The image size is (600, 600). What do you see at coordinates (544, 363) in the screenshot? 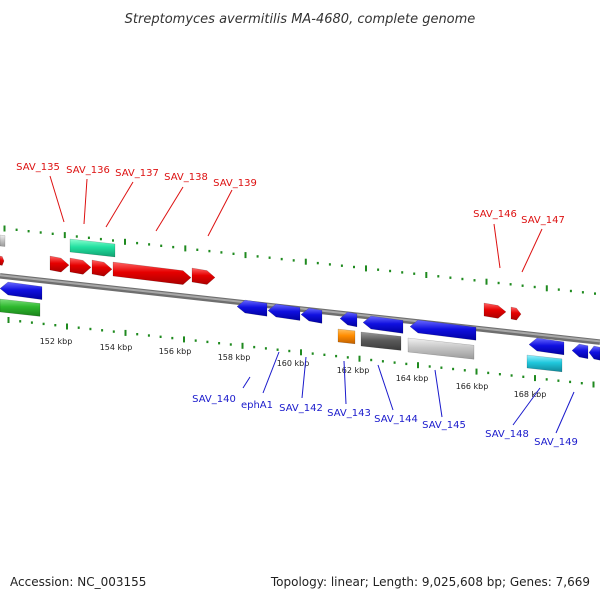
I see `gene-feature-cyan` at bounding box center [544, 363].